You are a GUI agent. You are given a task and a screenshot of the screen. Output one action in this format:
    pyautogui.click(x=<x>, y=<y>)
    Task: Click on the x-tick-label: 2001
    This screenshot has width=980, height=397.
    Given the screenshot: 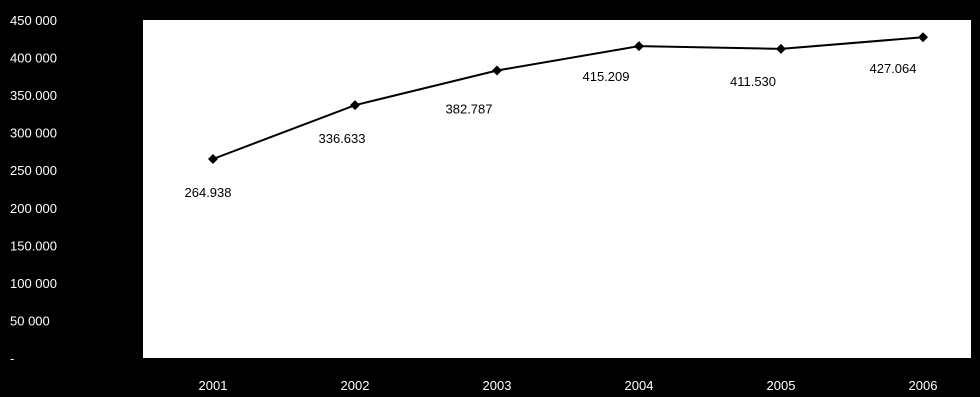 What is the action you would take?
    pyautogui.click(x=213, y=385)
    